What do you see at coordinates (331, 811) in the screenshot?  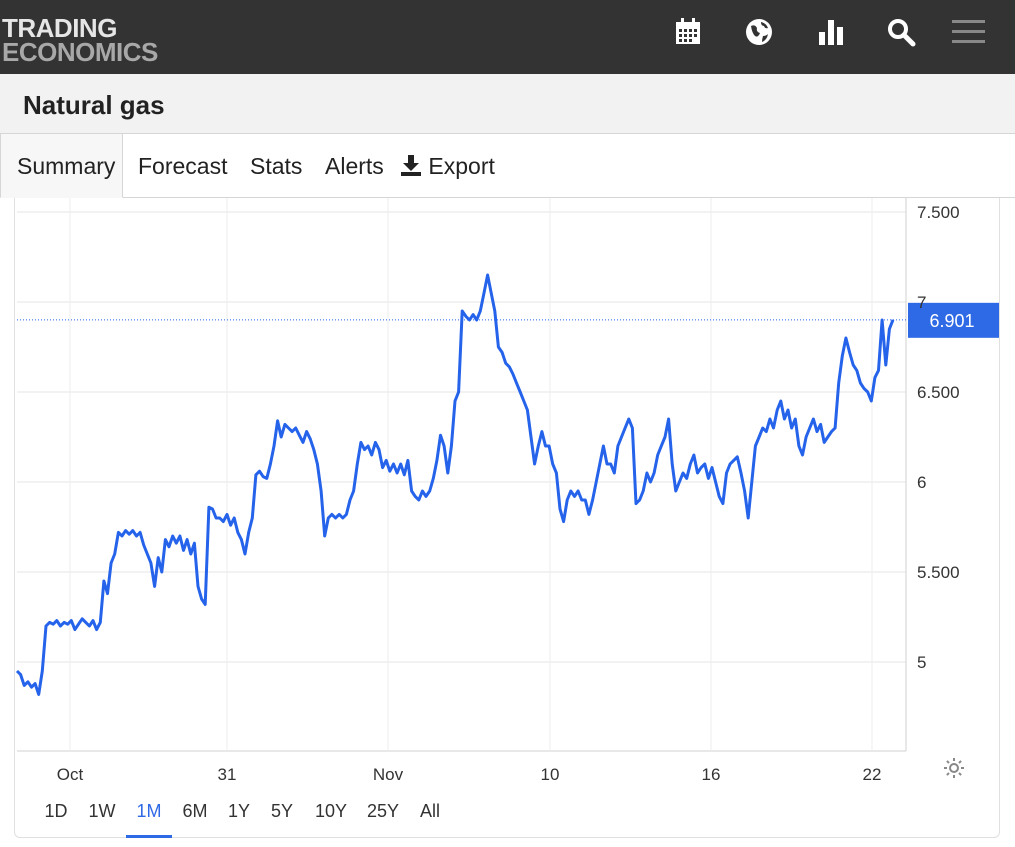 I see `range-10y: 10Y` at bounding box center [331, 811].